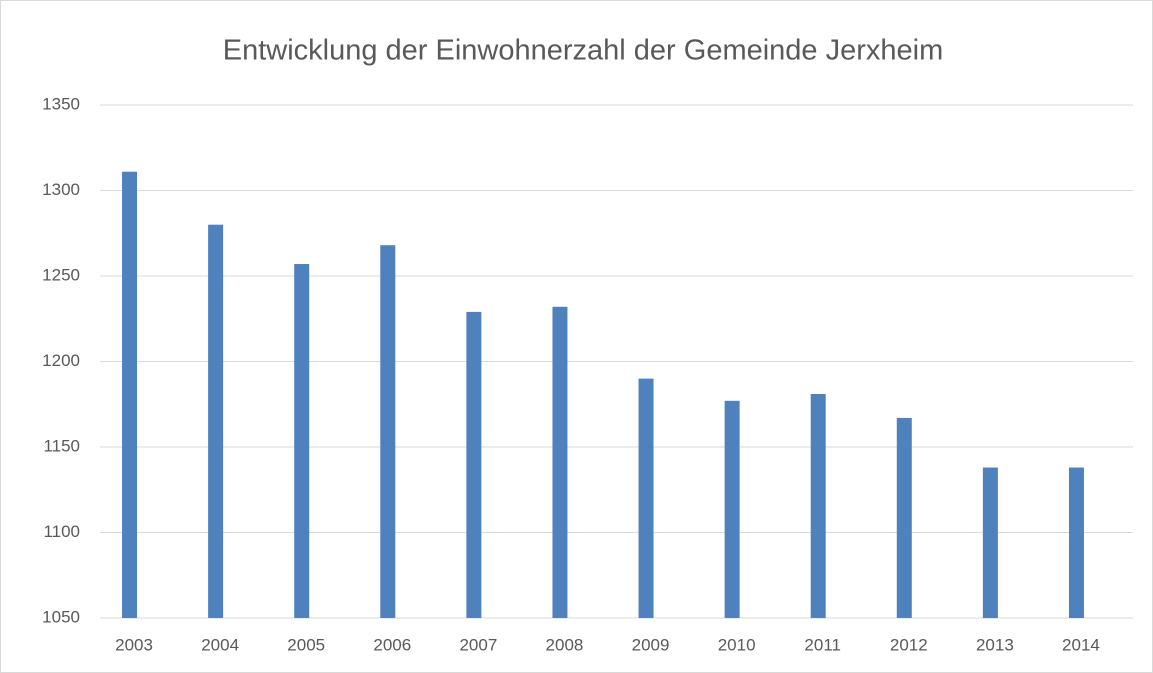  What do you see at coordinates (995, 644) in the screenshot?
I see `x-tick-label: 2013` at bounding box center [995, 644].